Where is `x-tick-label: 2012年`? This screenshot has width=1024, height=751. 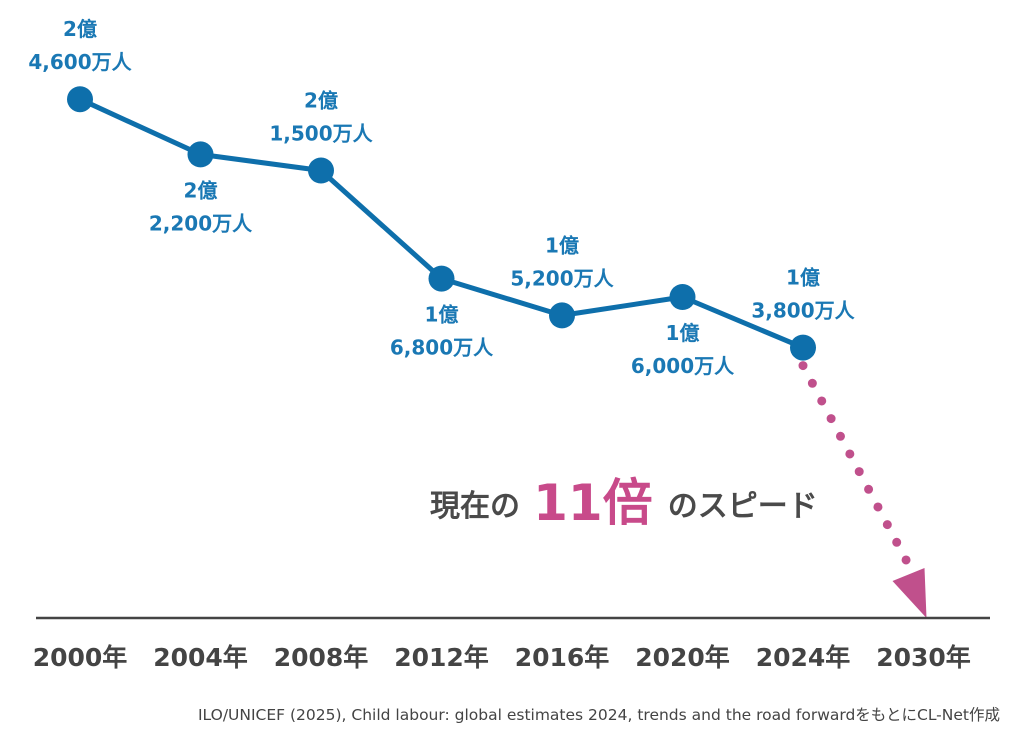
x-tick-label: 2012年 is located at coordinates (441, 657).